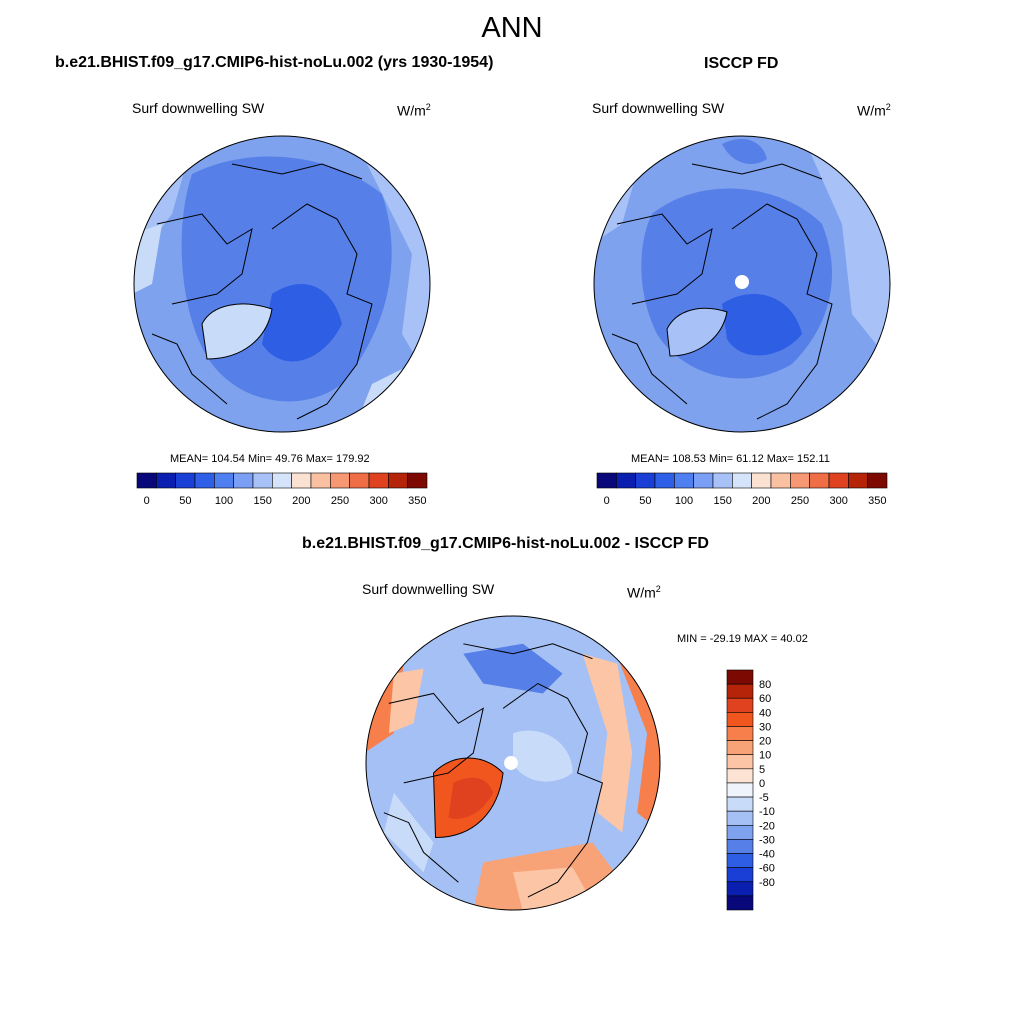 The height and width of the screenshot is (1024, 1024). What do you see at coordinates (767, 855) in the screenshot?
I see `colorbar-label: -40` at bounding box center [767, 855].